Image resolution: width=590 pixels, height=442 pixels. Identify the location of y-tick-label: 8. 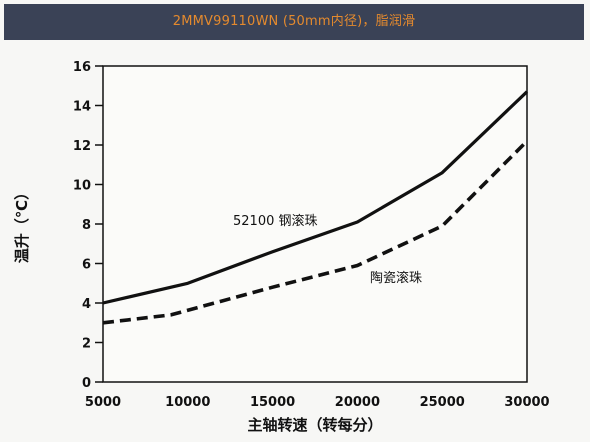
(86, 225).